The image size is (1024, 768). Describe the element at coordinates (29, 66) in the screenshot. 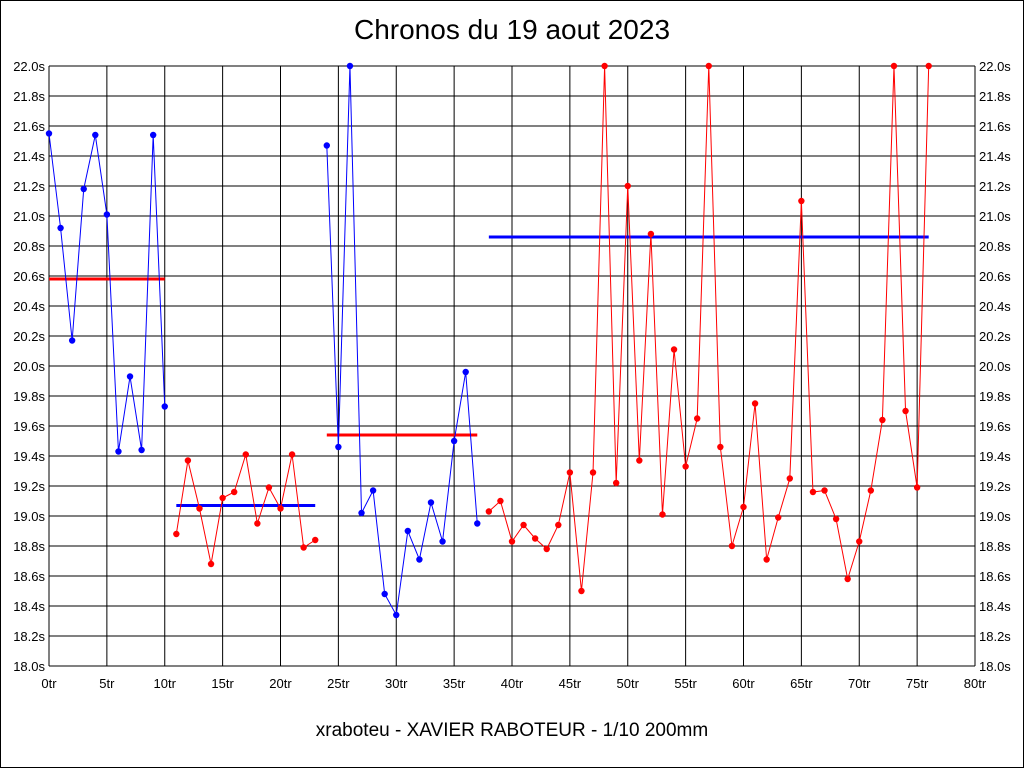

I see `y-tick-label-left: 22.0s` at that location.